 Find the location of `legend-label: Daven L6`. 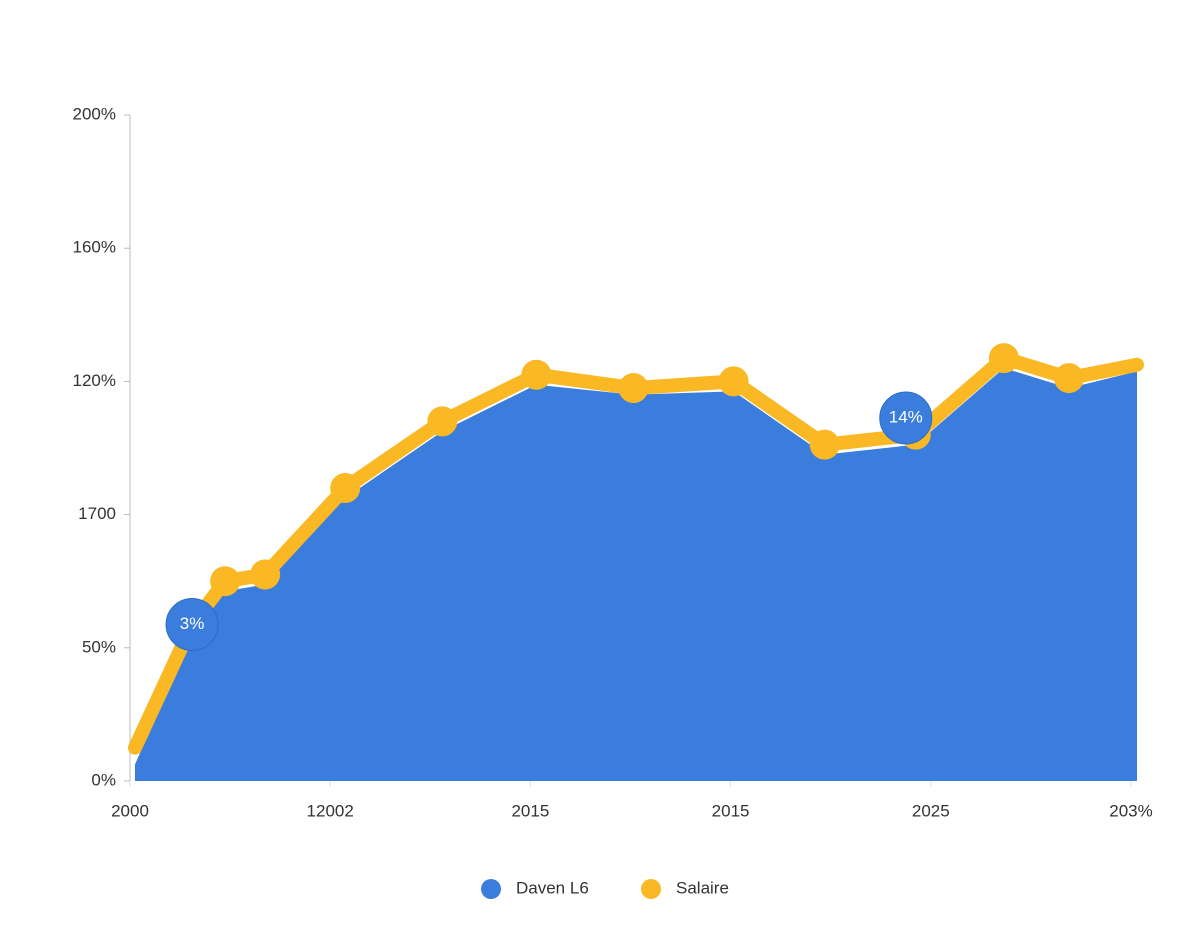

legend-label: Daven L6 is located at coordinates (552, 887).